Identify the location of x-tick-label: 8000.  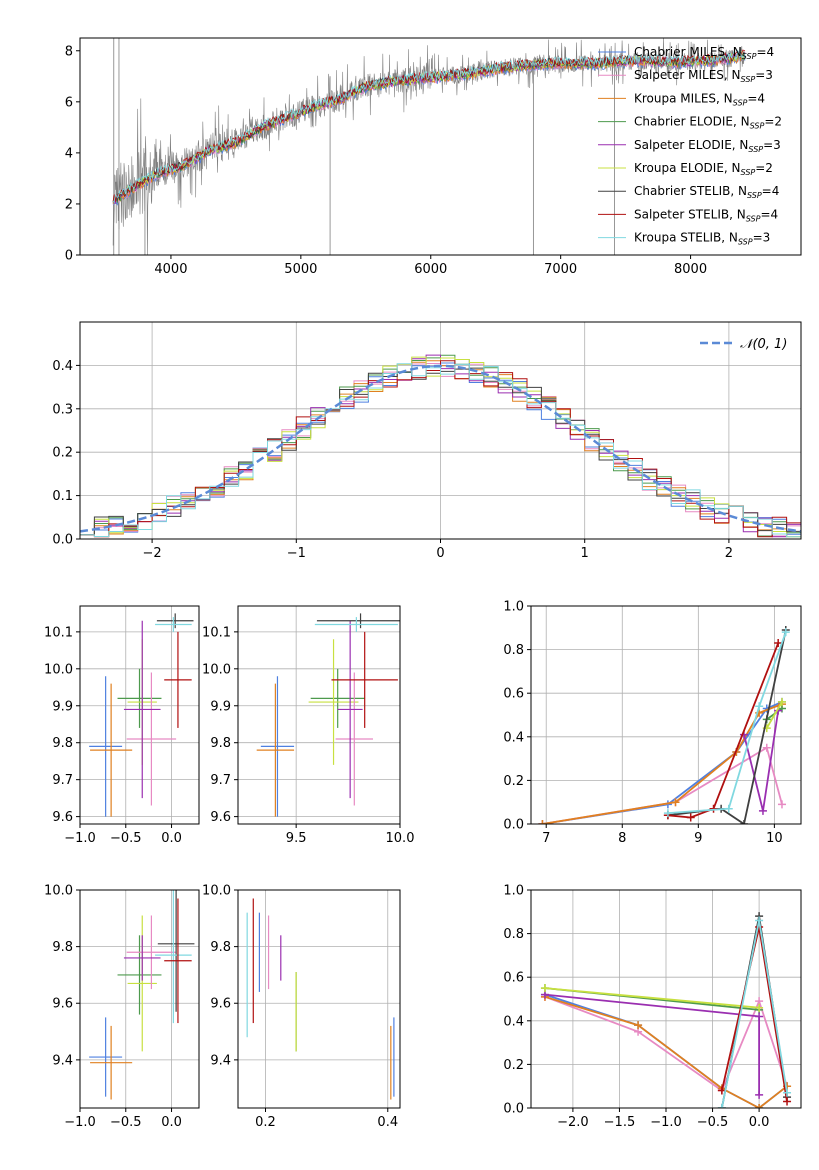
(690, 269).